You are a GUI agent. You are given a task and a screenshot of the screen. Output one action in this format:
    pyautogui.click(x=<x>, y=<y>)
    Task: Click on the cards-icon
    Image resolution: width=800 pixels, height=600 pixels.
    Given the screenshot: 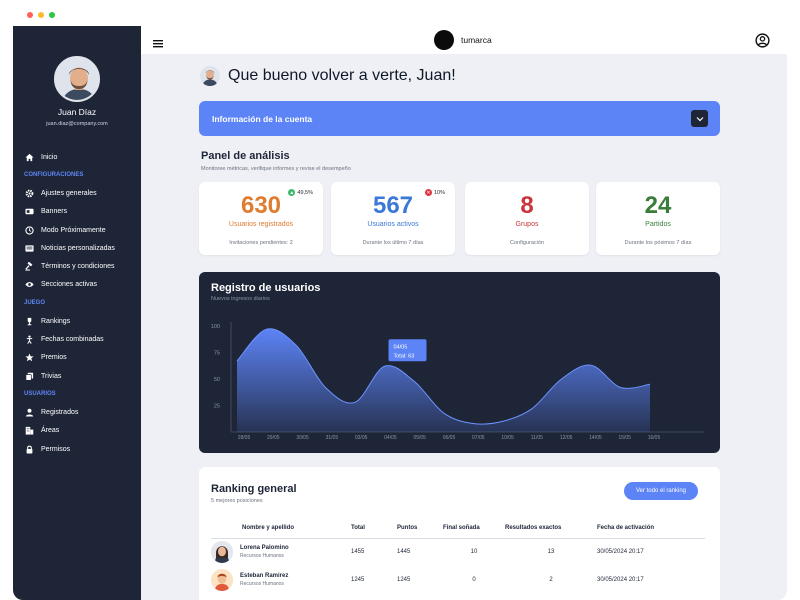 What is the action you would take?
    pyautogui.click(x=29, y=376)
    